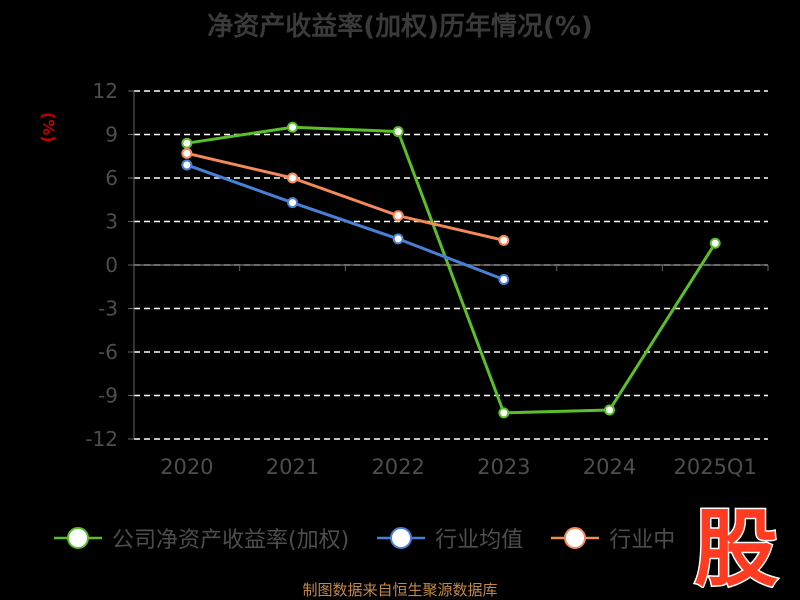 Image resolution: width=800 pixels, height=600 pixels. What do you see at coordinates (479, 540) in the screenshot?
I see `legend-label-industry-mean: 行业均值` at bounding box center [479, 540].